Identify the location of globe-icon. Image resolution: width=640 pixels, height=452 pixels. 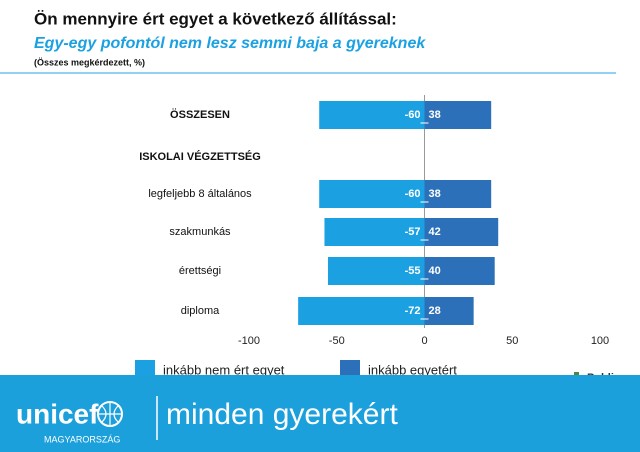
(110, 414).